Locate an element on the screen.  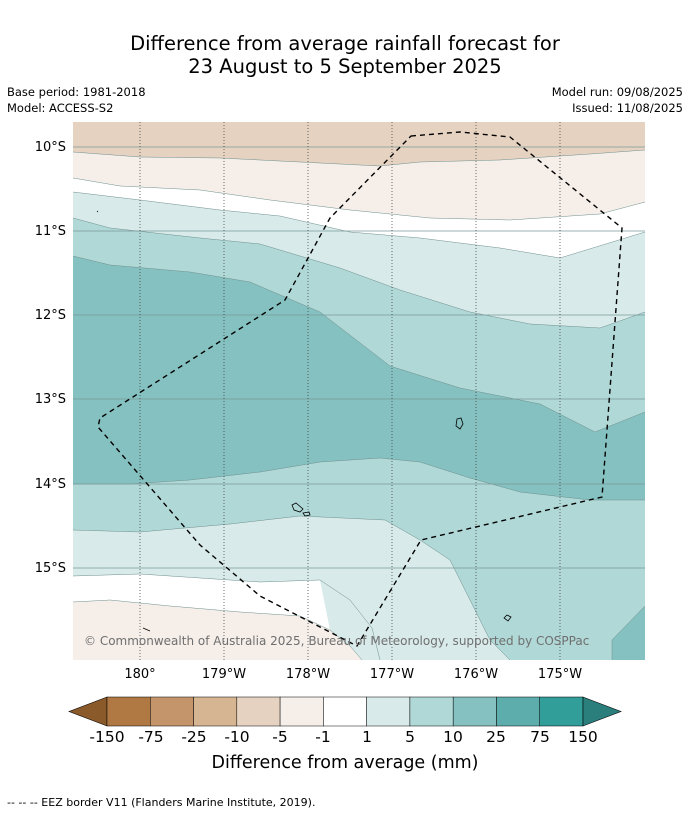
lat-label: 14°S is located at coordinates (50, 484).